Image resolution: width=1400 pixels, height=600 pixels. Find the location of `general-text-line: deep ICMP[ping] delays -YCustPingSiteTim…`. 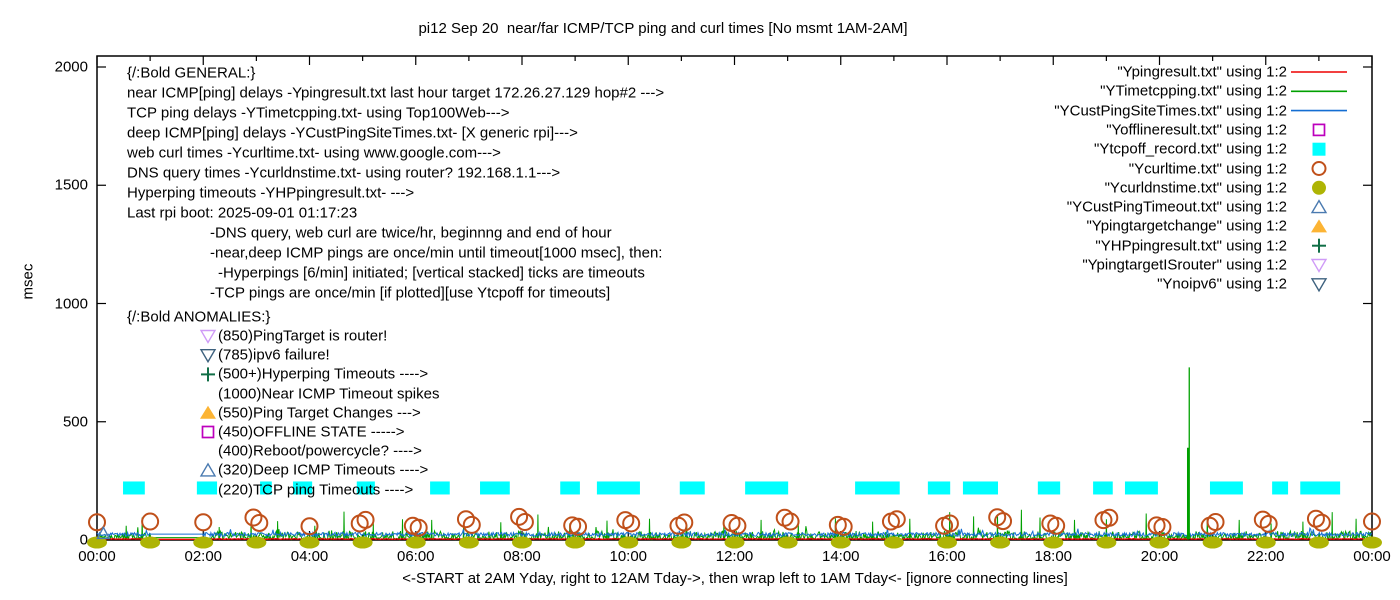

general-text-line: deep ICMP[ping] delays -YCustPingSiteTim… is located at coordinates (352, 133).